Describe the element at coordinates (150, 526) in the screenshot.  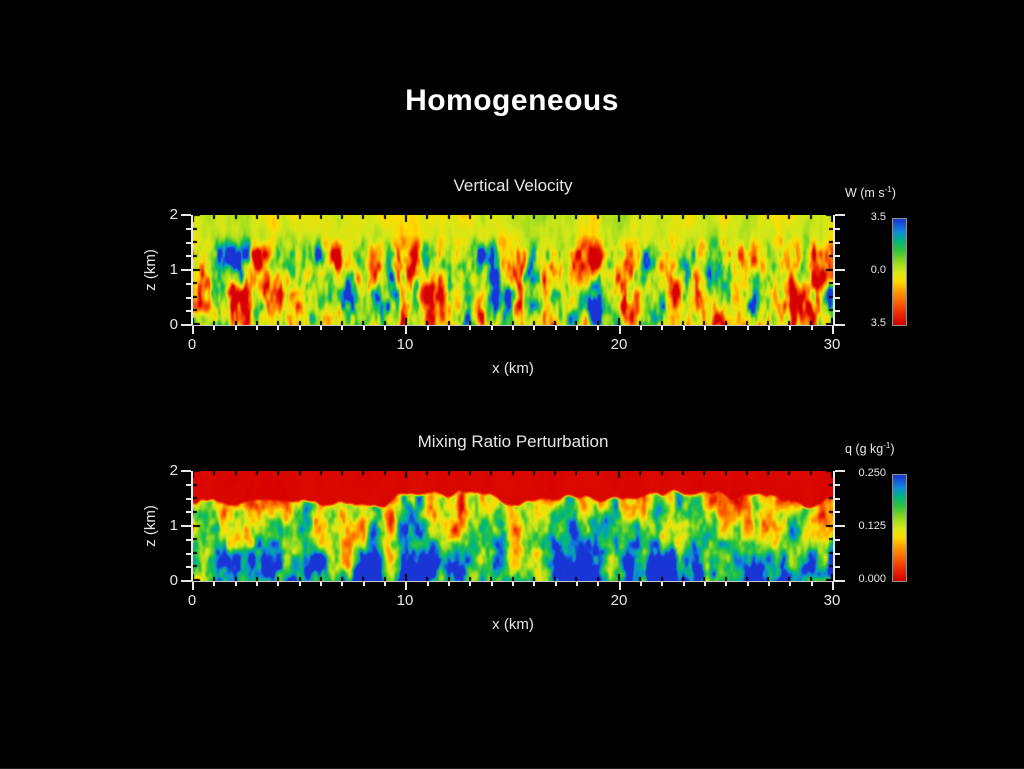
I see `y-axis-label: z (km)` at that location.